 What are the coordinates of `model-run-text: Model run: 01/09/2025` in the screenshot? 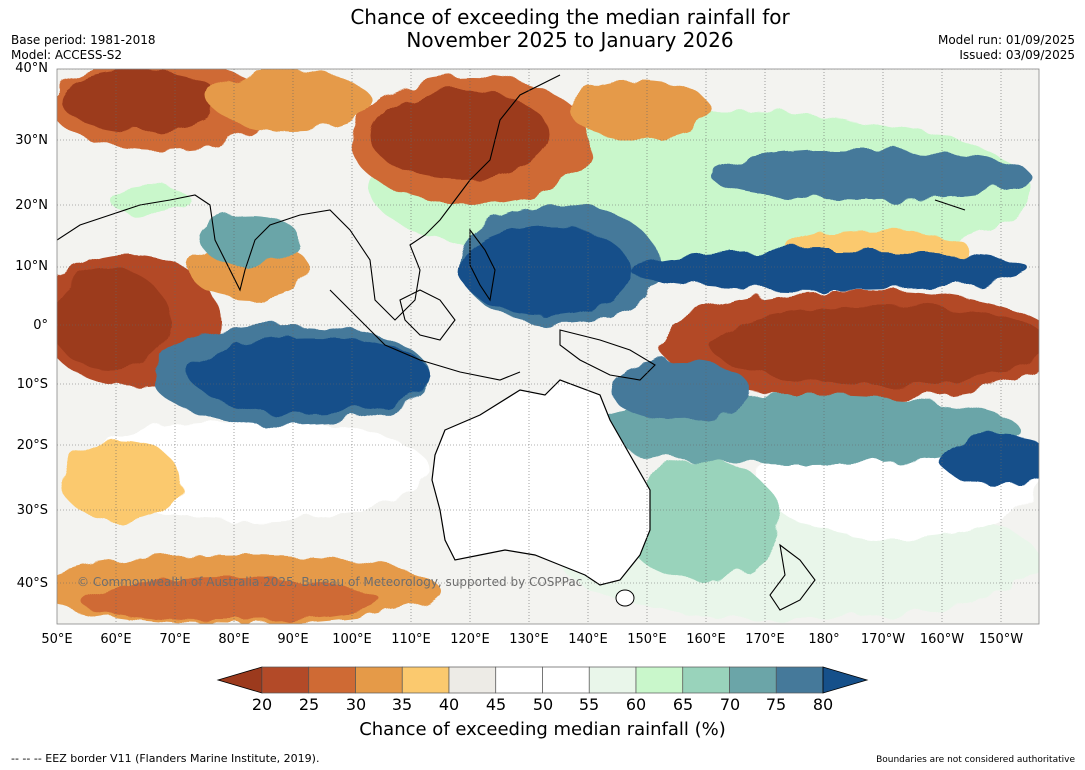 It's located at (1006, 40).